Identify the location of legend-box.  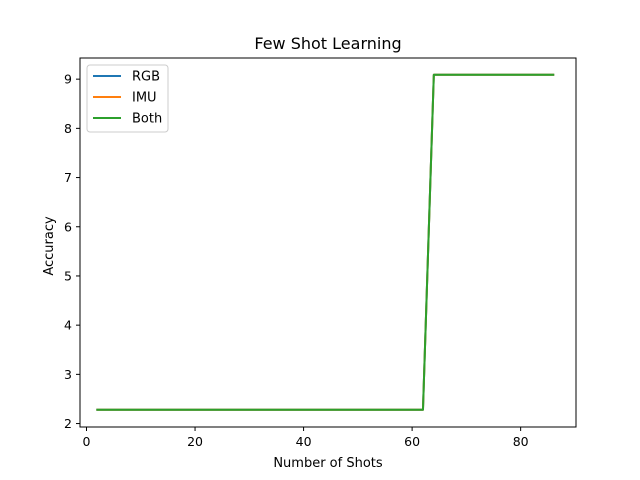
(127, 98).